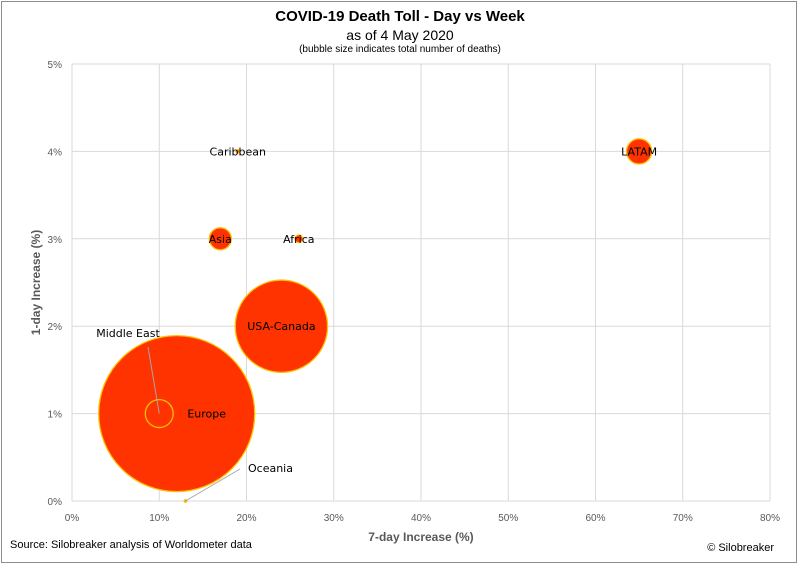  Describe the element at coordinates (400, 35) in the screenshot. I see `chart-subtitle: as of 4 May 2020` at that location.